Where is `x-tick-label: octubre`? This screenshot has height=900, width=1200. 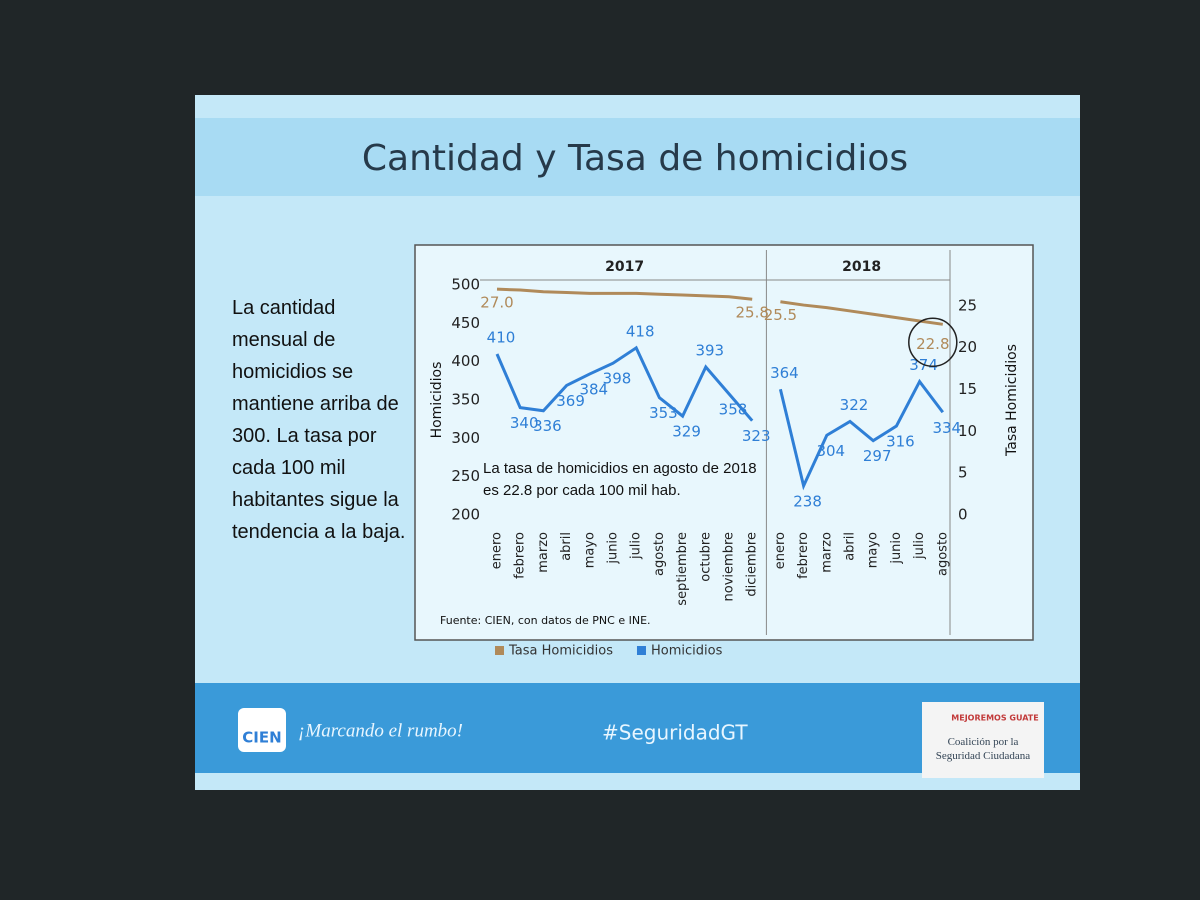
x-tick-label: octubre is located at coordinates (705, 557).